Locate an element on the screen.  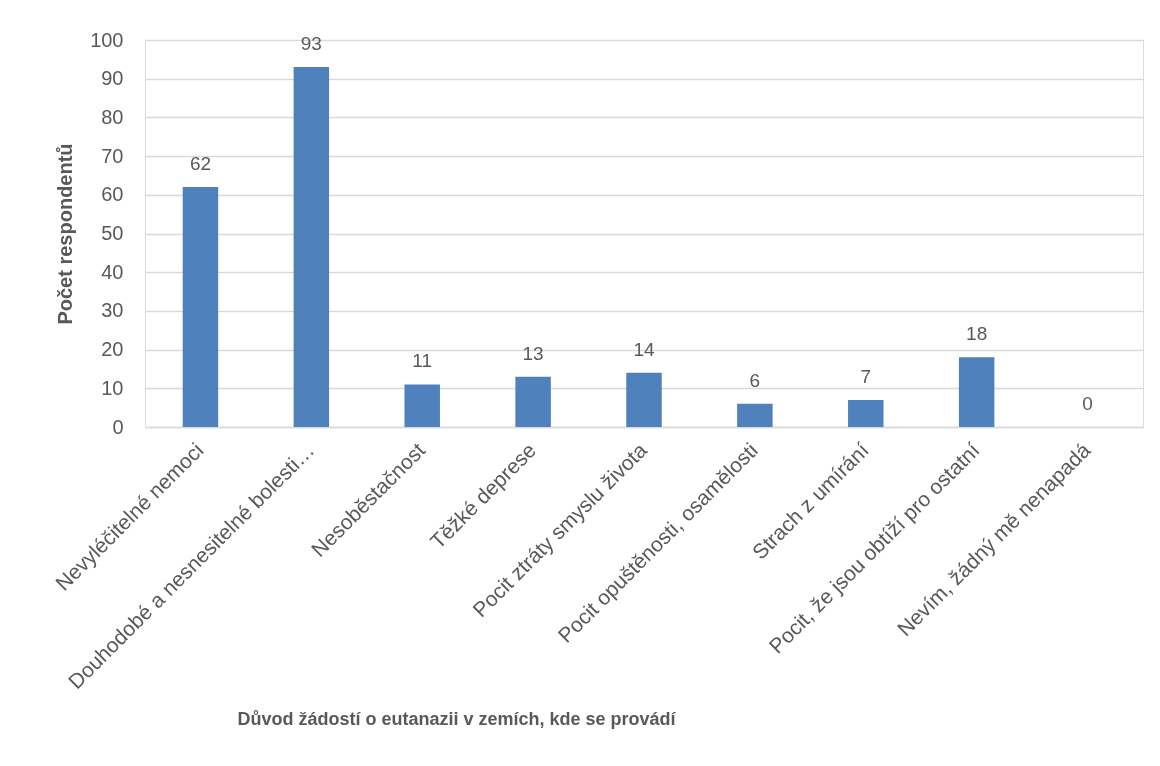
y-tick-label: 10 is located at coordinates (112, 387).